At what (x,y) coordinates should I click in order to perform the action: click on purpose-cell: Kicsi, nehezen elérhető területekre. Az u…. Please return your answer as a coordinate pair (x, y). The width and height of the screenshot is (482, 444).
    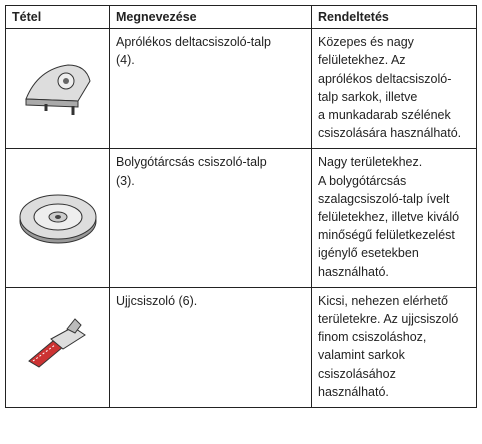
    Looking at the image, I should click on (394, 347).